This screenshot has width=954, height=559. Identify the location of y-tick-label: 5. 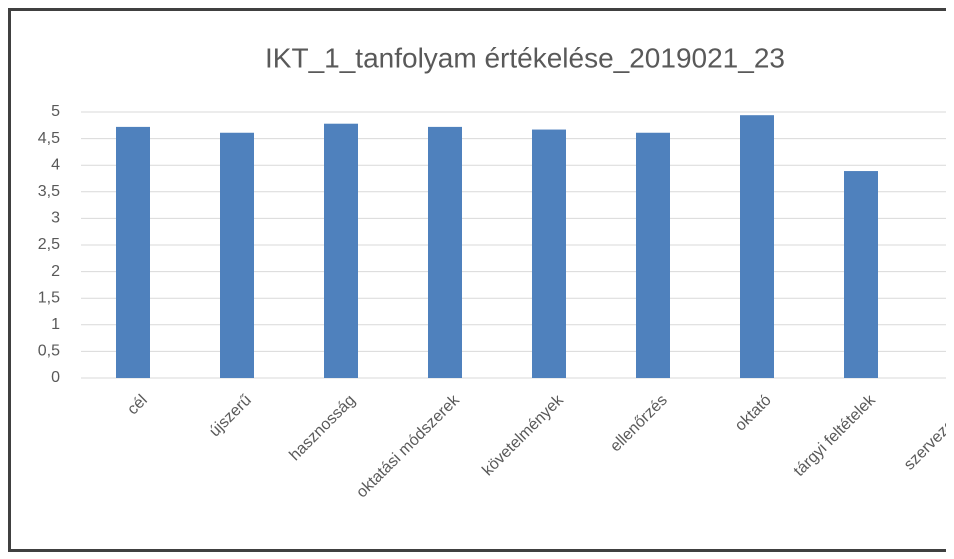
(55, 111).